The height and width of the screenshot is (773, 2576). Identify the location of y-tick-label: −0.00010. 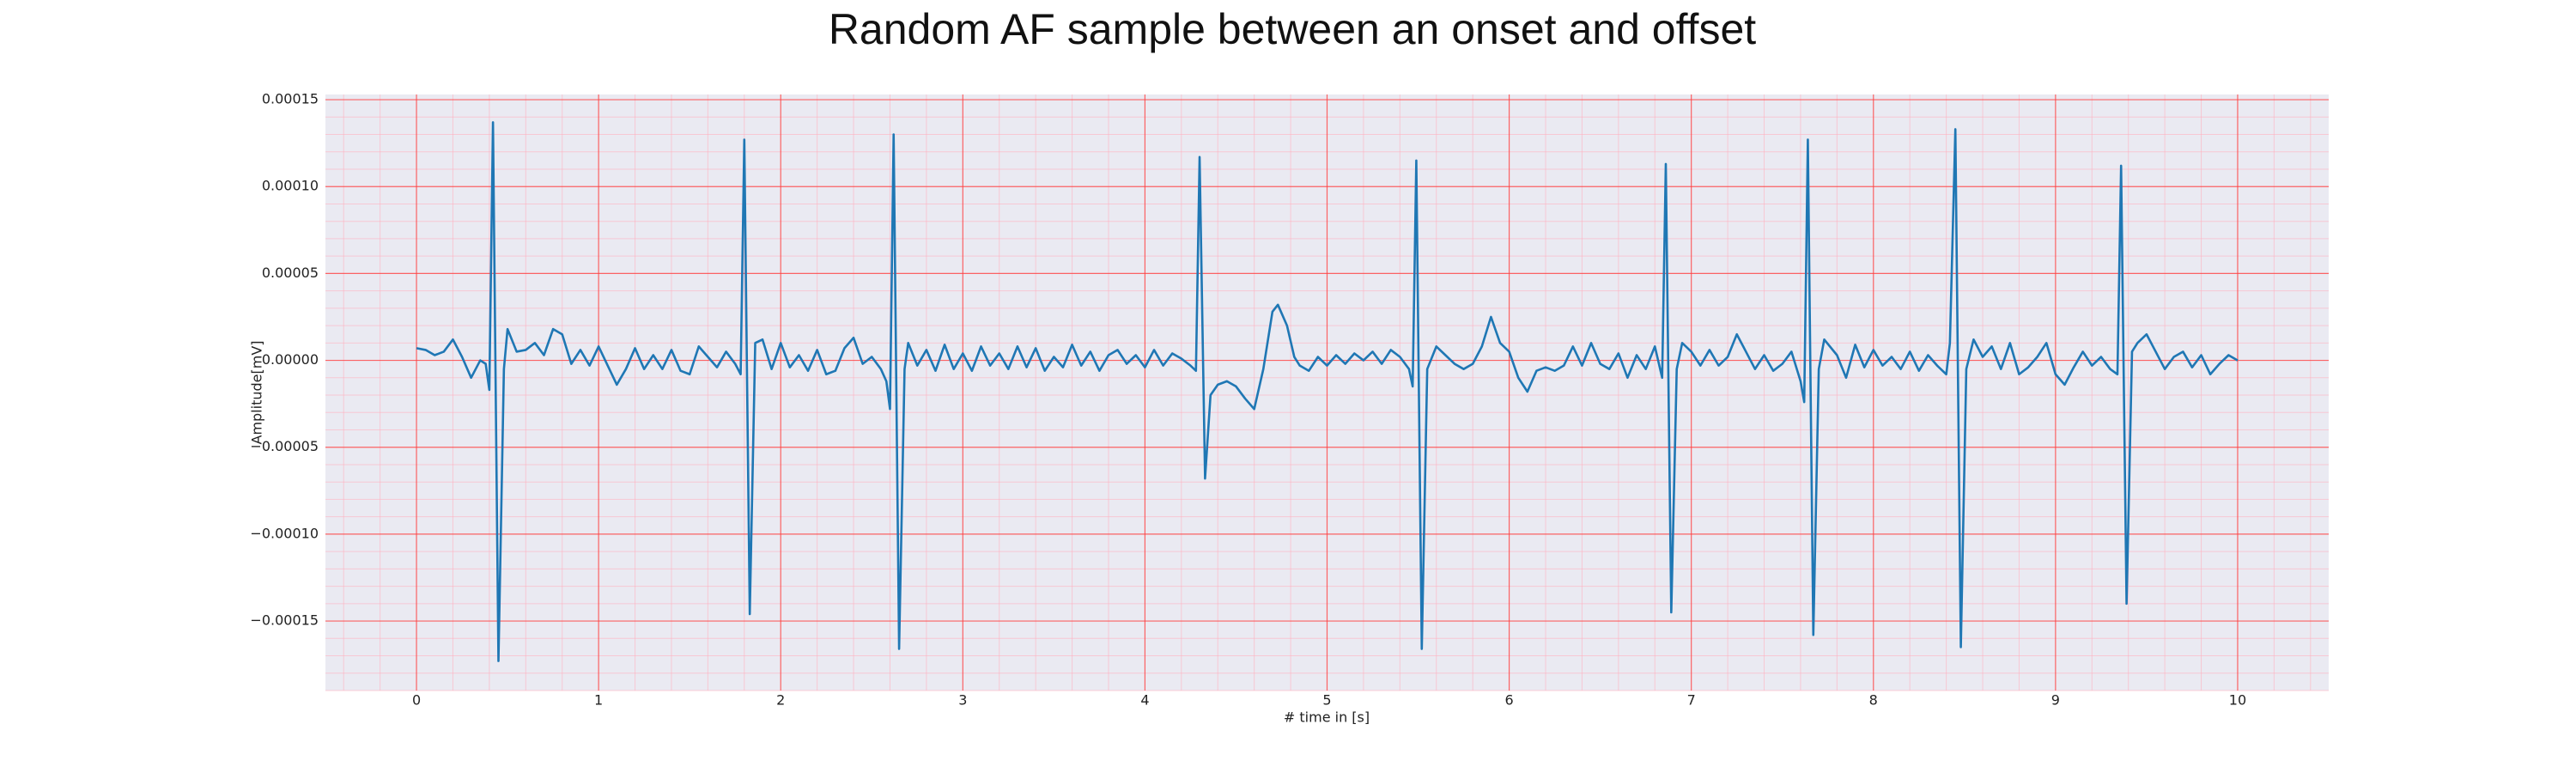
(284, 533).